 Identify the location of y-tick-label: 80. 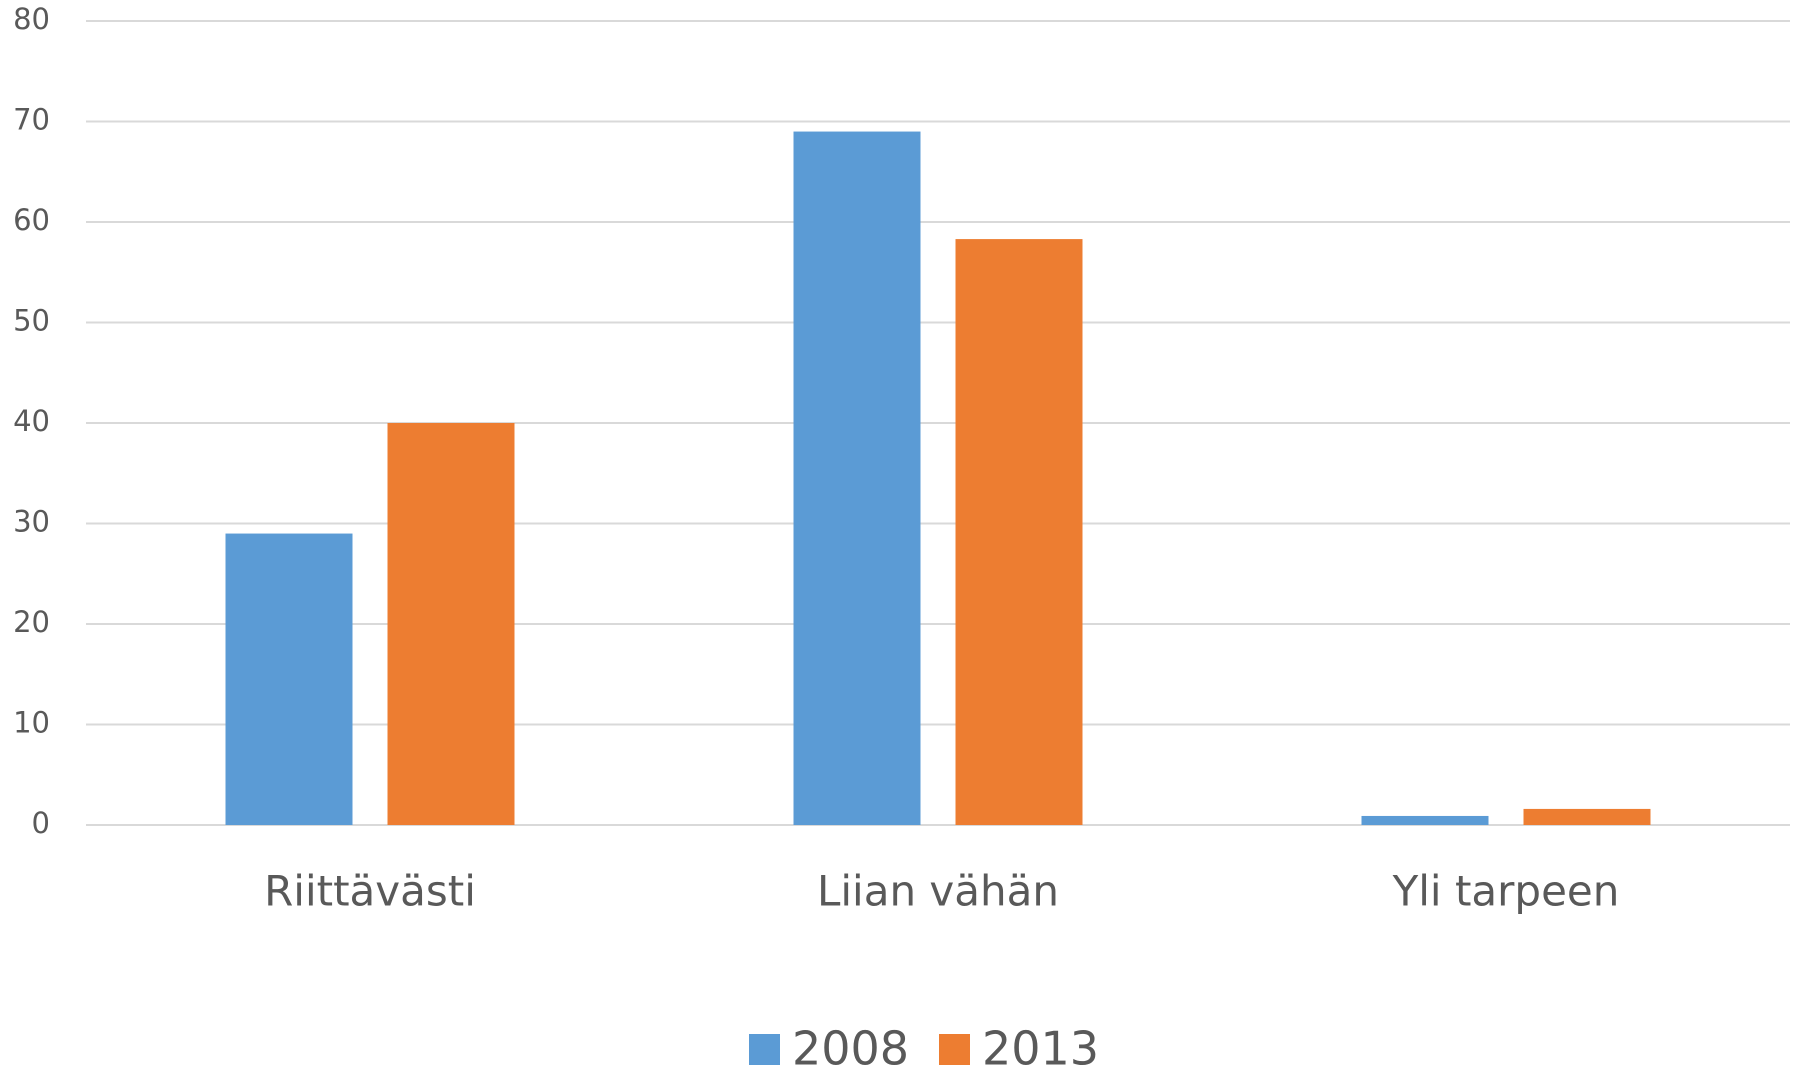
(31, 19).